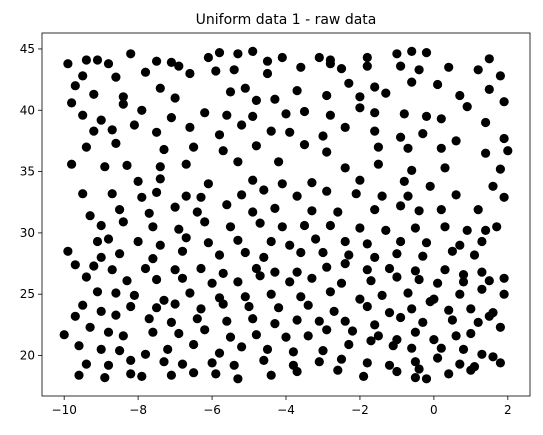  Describe the element at coordinates (27, 110) in the screenshot. I see `y-tick-label: 40` at that location.